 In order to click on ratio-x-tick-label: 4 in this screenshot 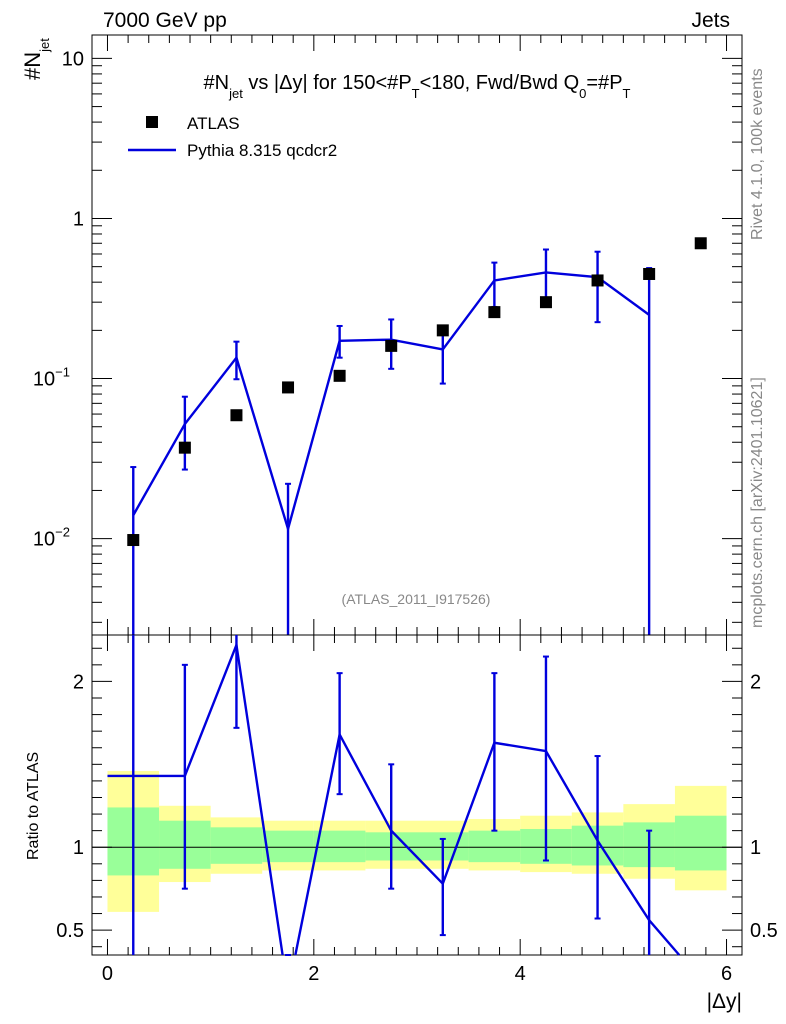, I will do `click(520, 974)`.